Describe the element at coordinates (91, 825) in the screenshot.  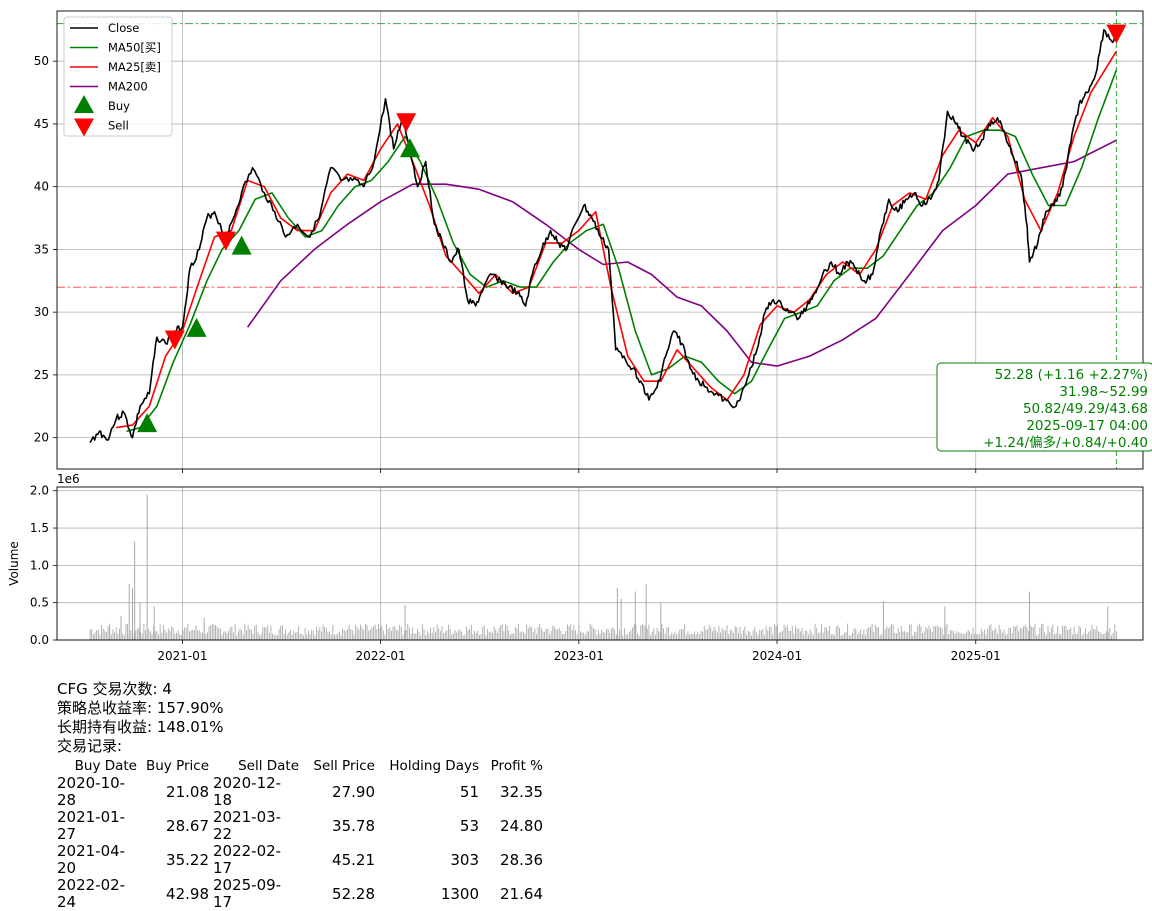
I see `buy-date-cell: 2021-01-27` at that location.